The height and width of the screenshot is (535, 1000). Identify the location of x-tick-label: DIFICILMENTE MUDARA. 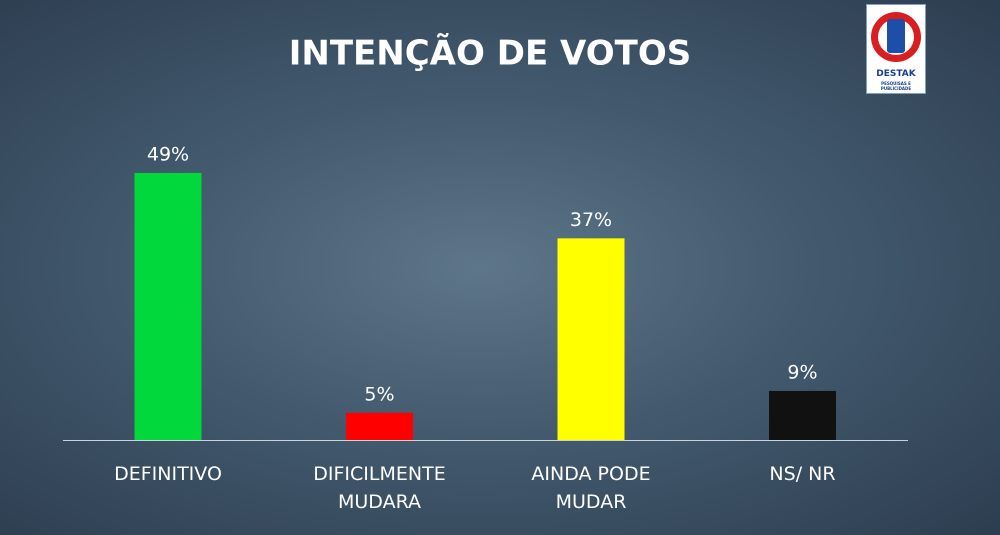
(379, 488).